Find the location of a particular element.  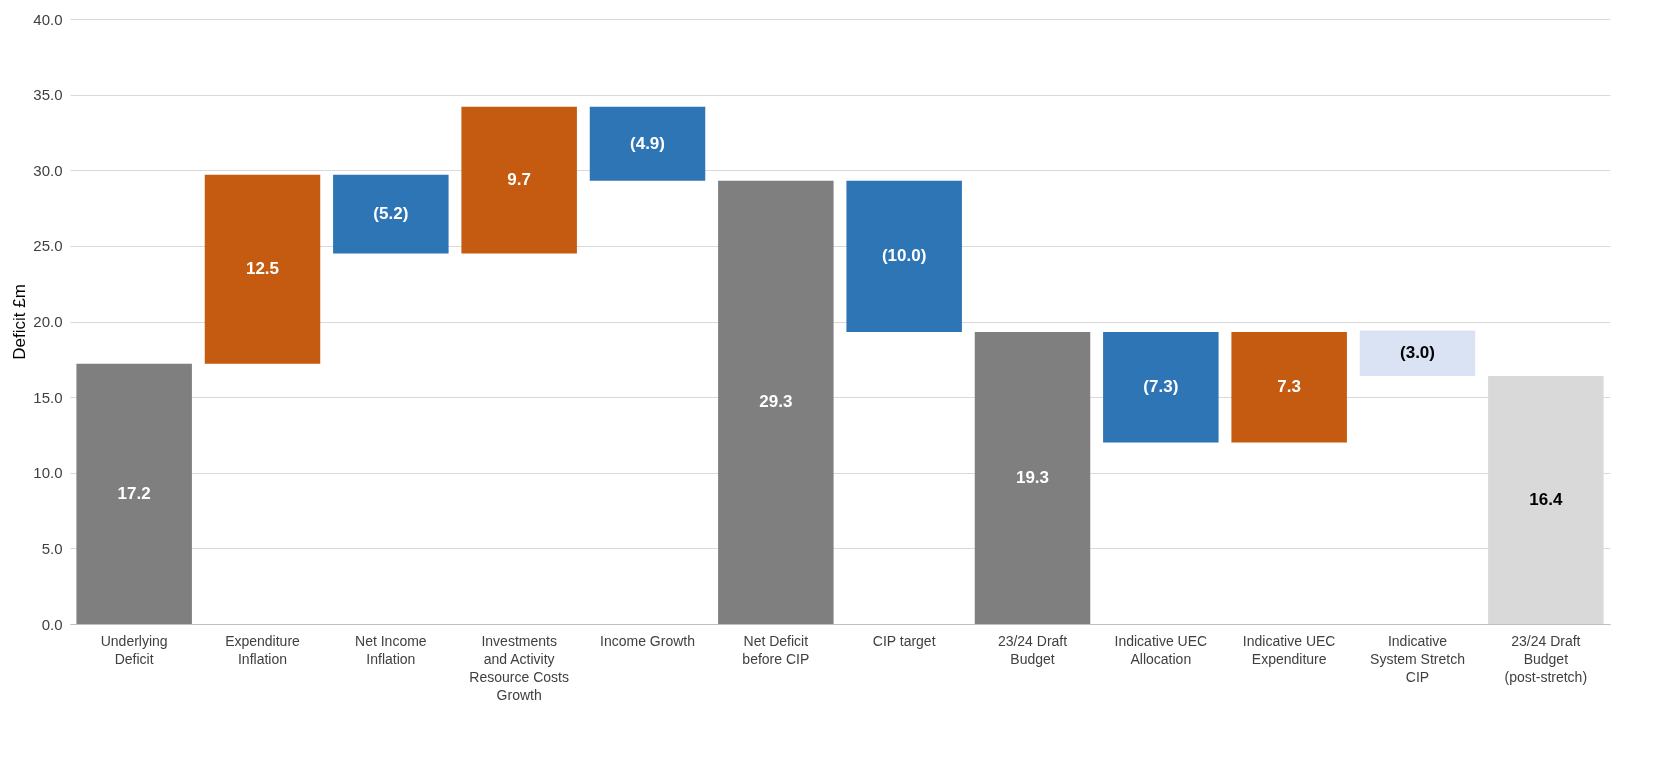

data-label: 17.2 is located at coordinates (134, 493).